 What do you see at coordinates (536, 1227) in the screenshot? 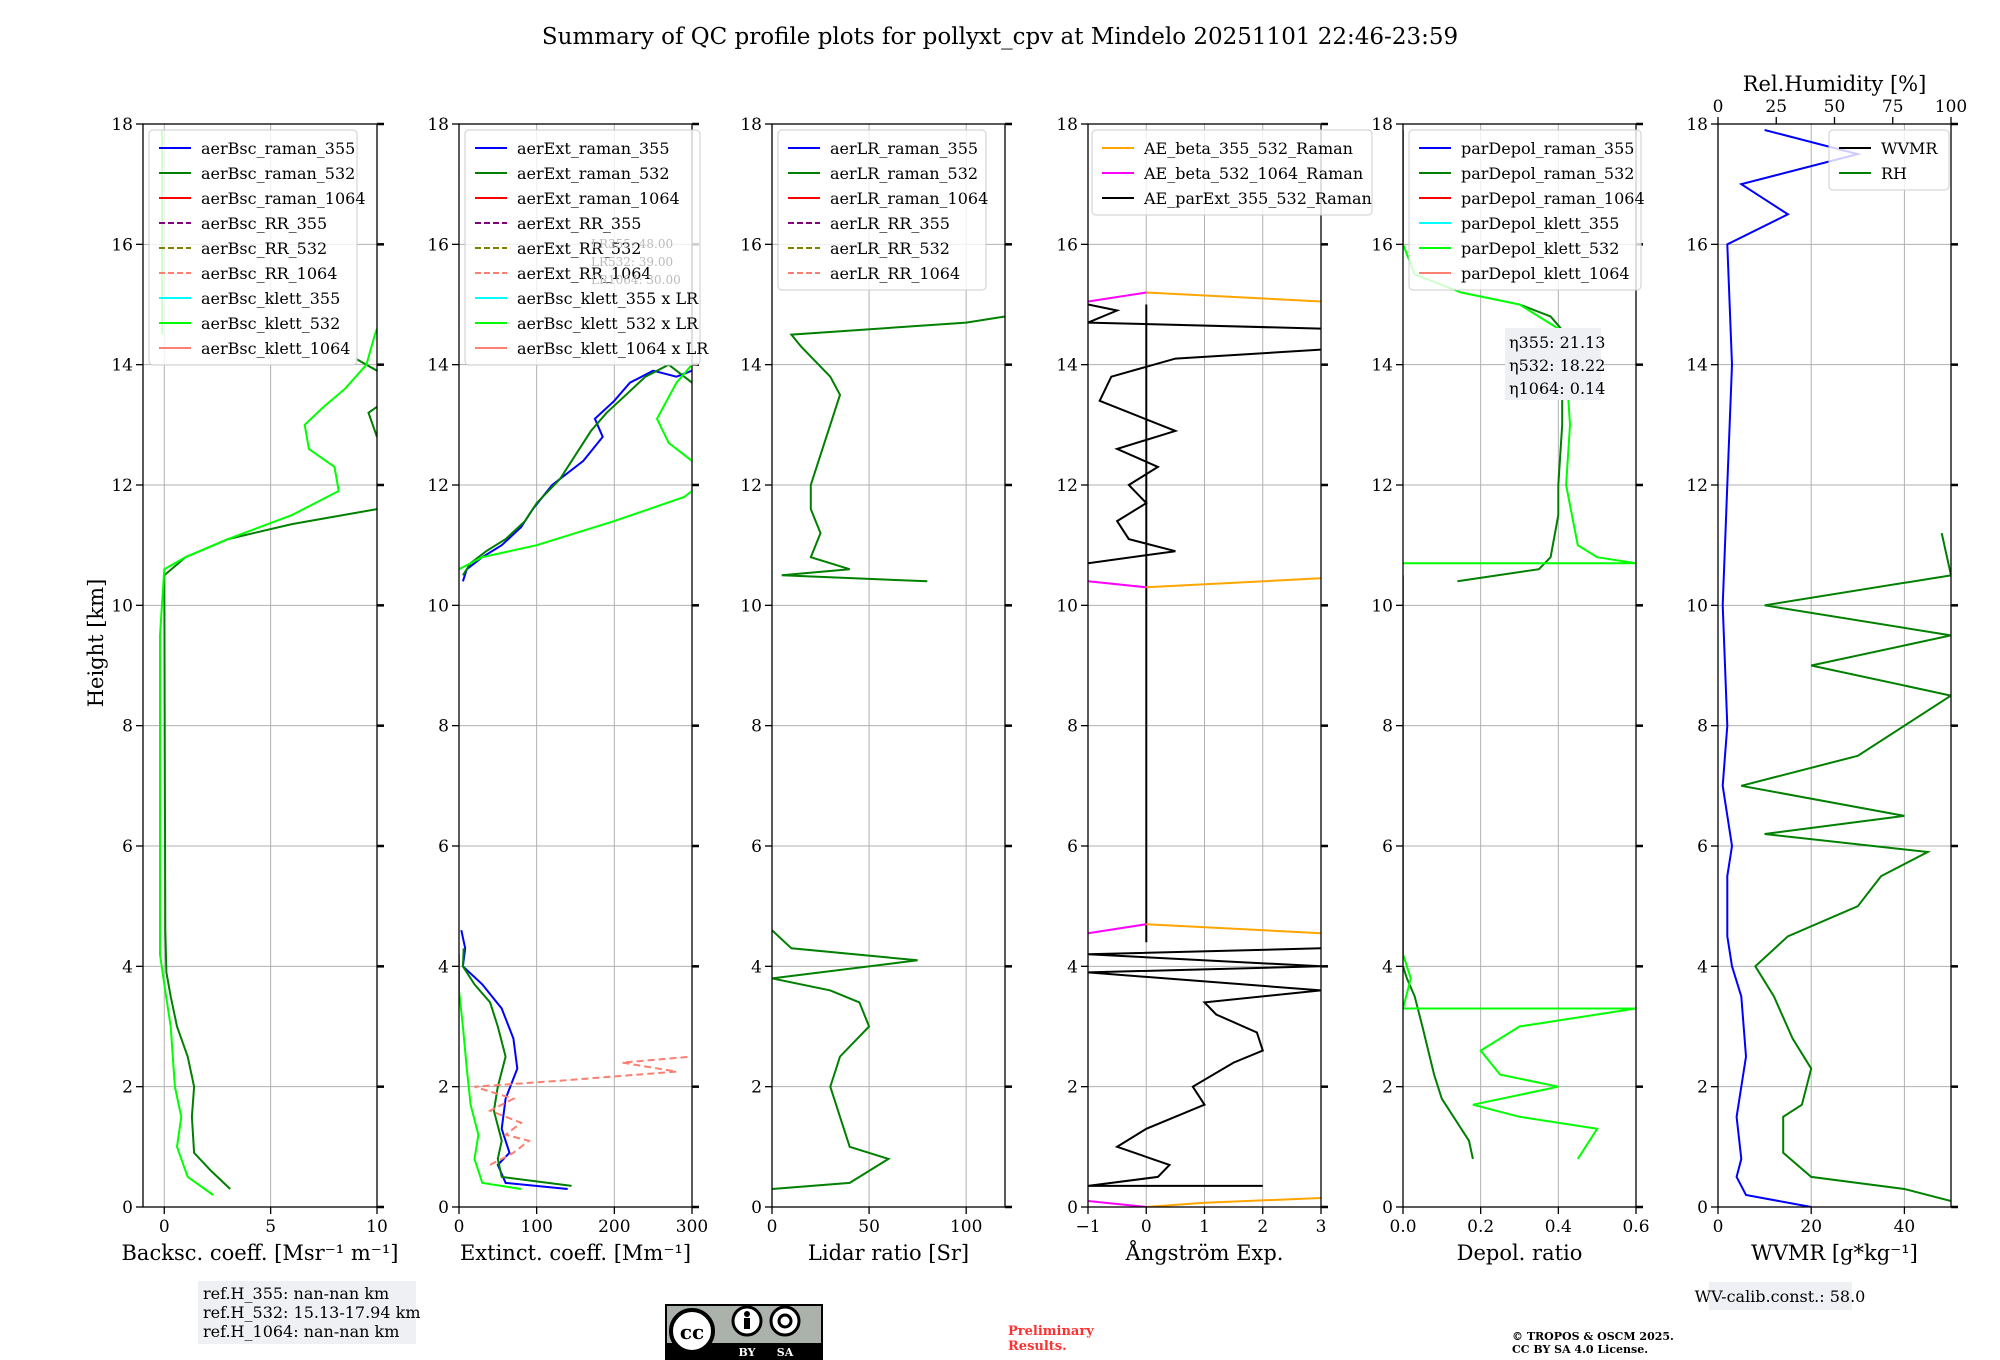
I see `x-tick-label: 100` at bounding box center [536, 1227].